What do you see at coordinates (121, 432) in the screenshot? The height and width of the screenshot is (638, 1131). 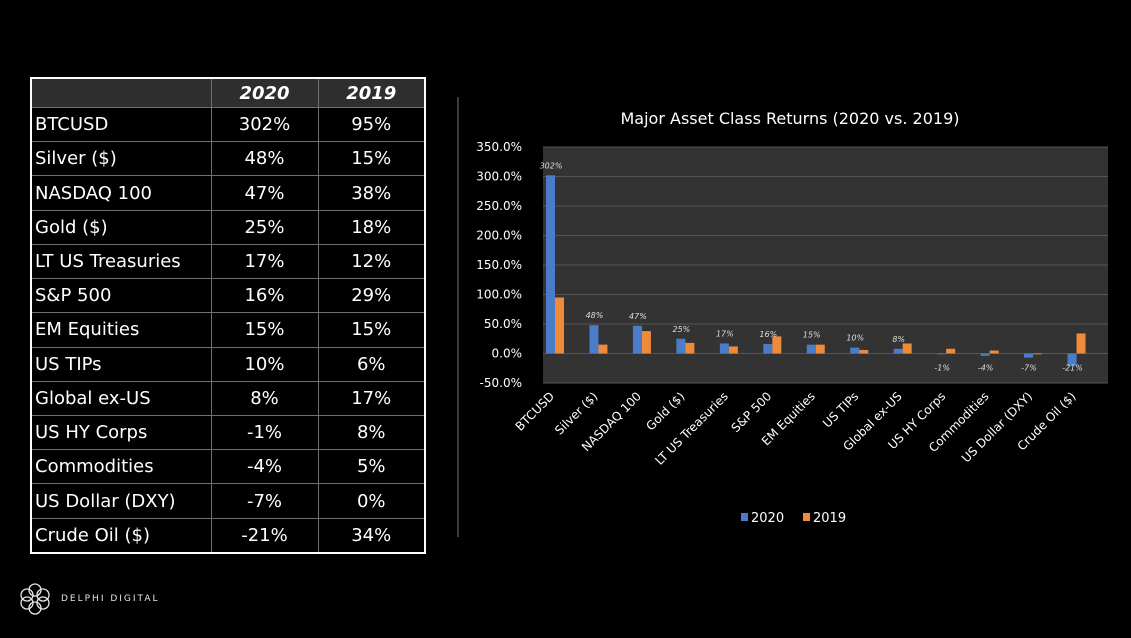 I see `asset-name-cell: US HY Corps` at bounding box center [121, 432].